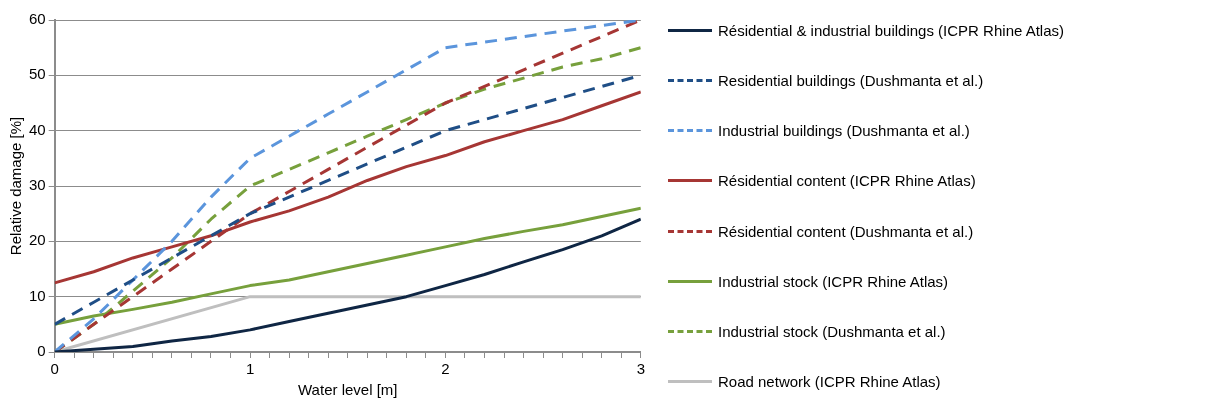  What do you see at coordinates (250, 369) in the screenshot?
I see `x-tick-label: 1` at bounding box center [250, 369].